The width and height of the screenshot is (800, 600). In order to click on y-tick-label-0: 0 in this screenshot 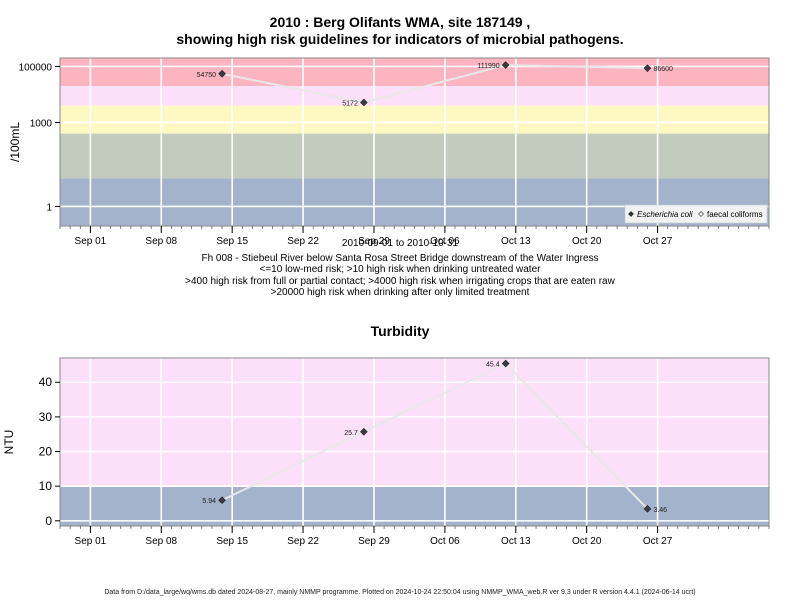, I will do `click(48, 521)`.